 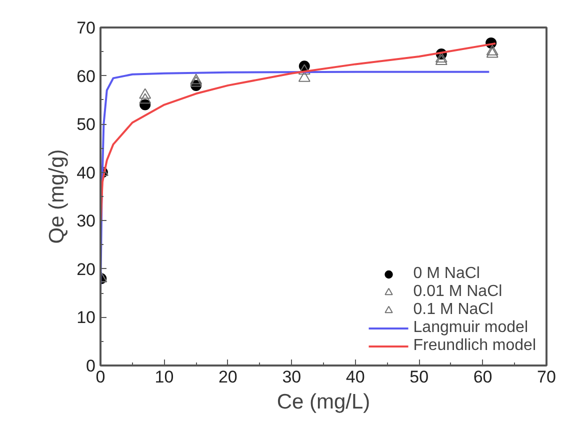 I want to click on y-tick-label: 50, so click(x=86, y=124).